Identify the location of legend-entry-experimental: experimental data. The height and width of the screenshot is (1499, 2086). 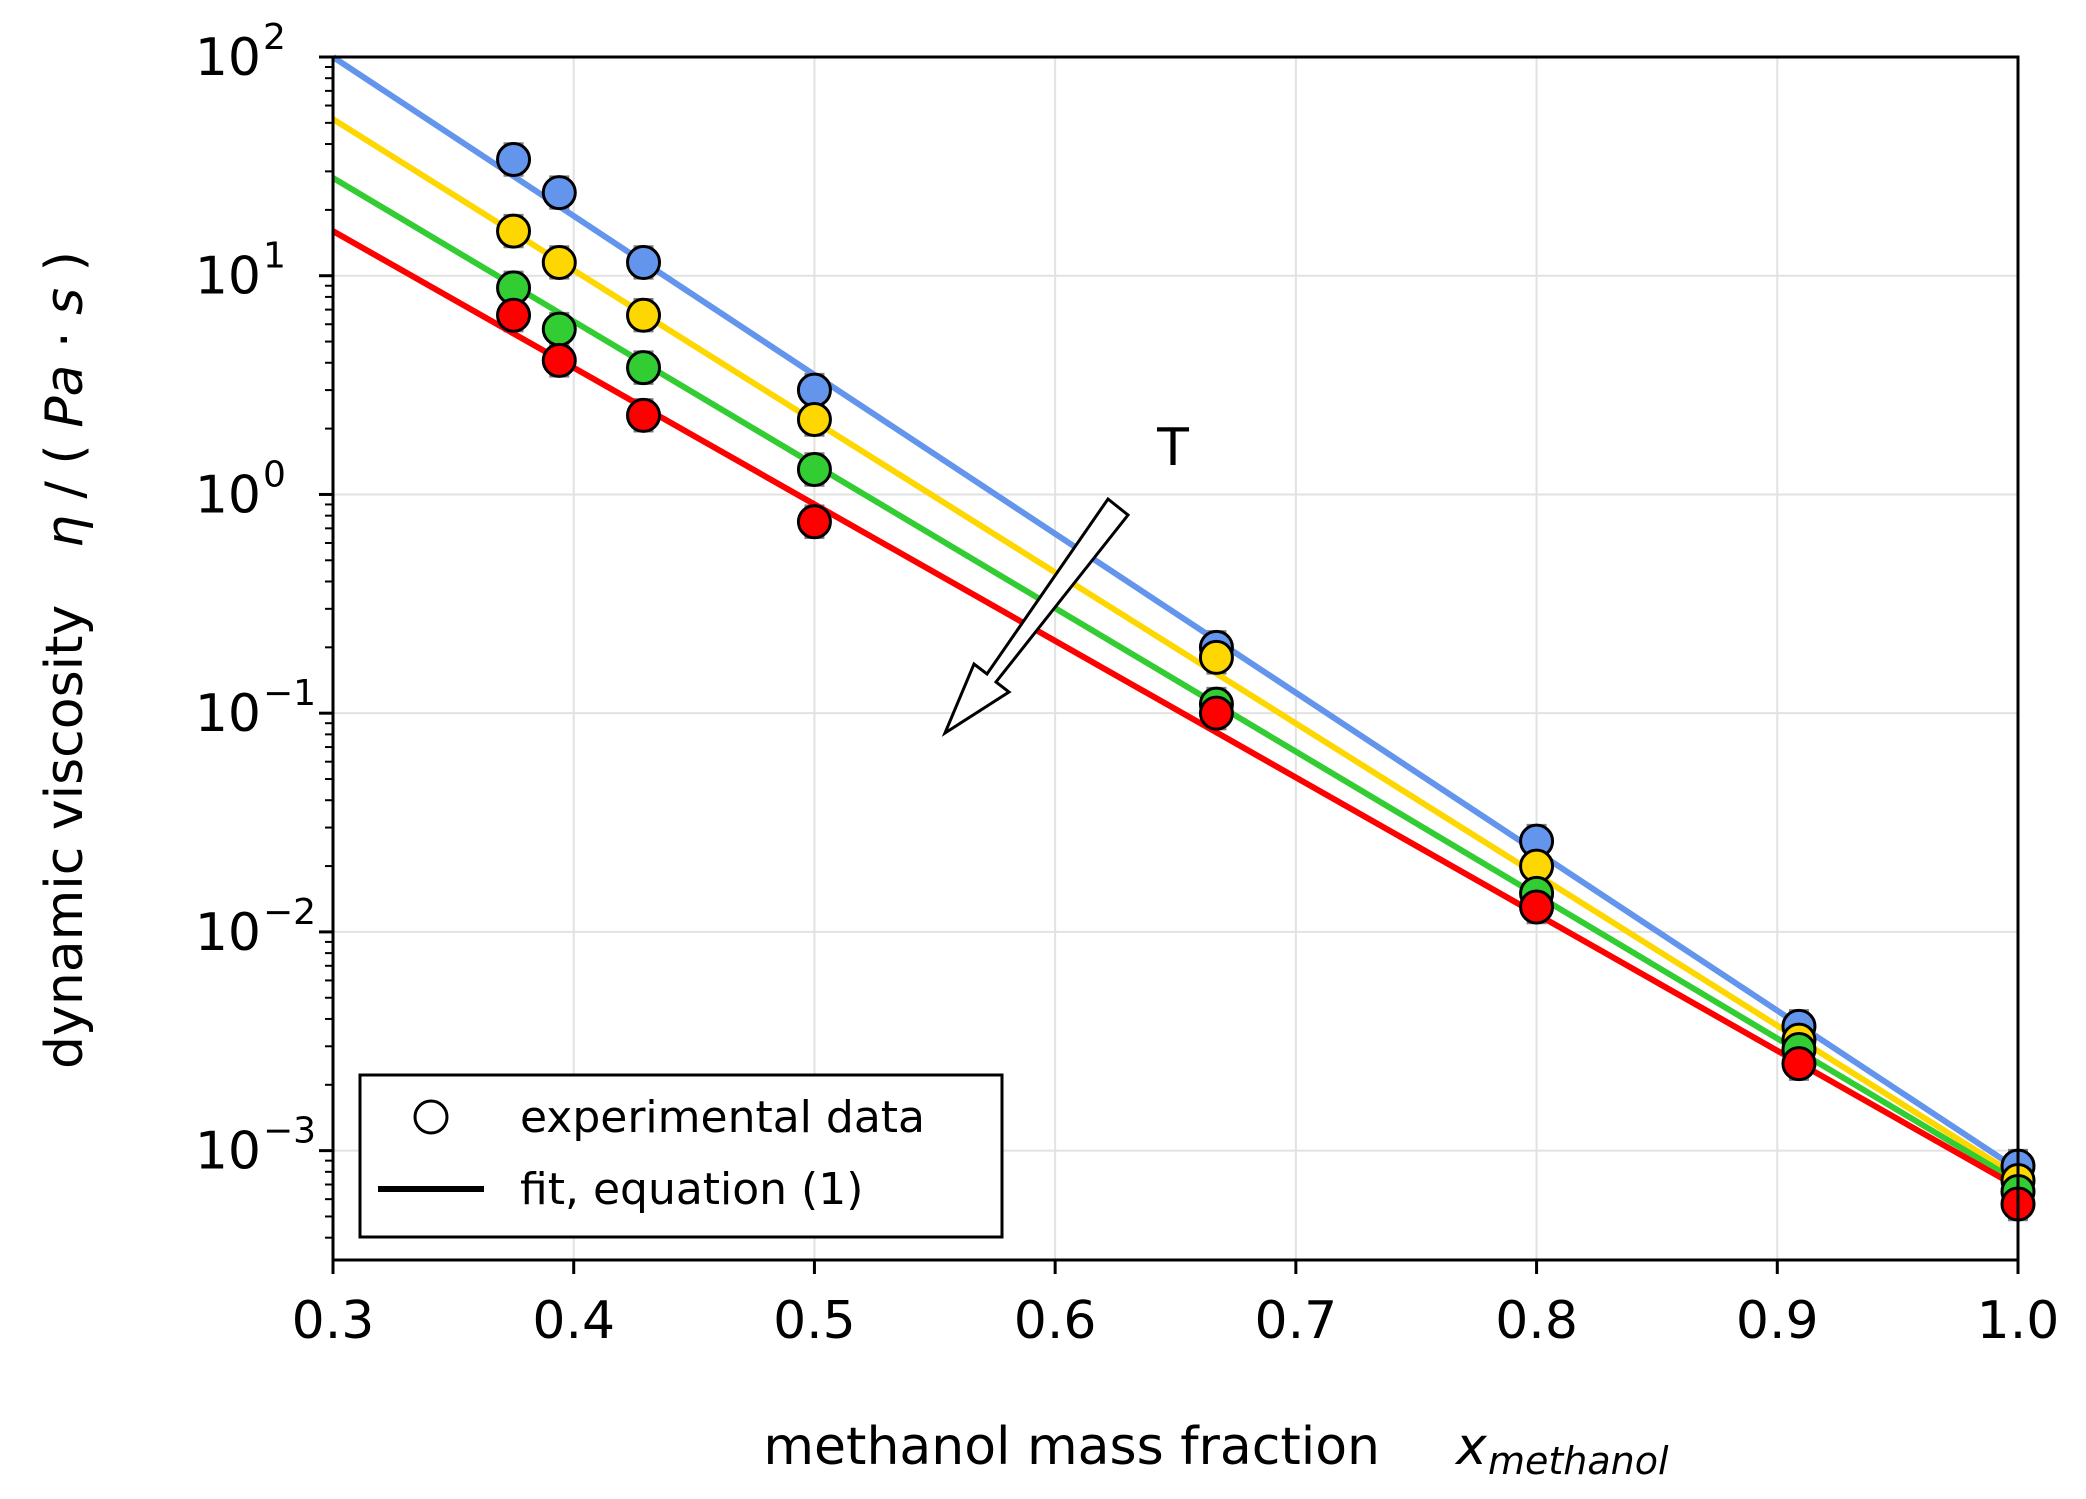
(722, 1117).